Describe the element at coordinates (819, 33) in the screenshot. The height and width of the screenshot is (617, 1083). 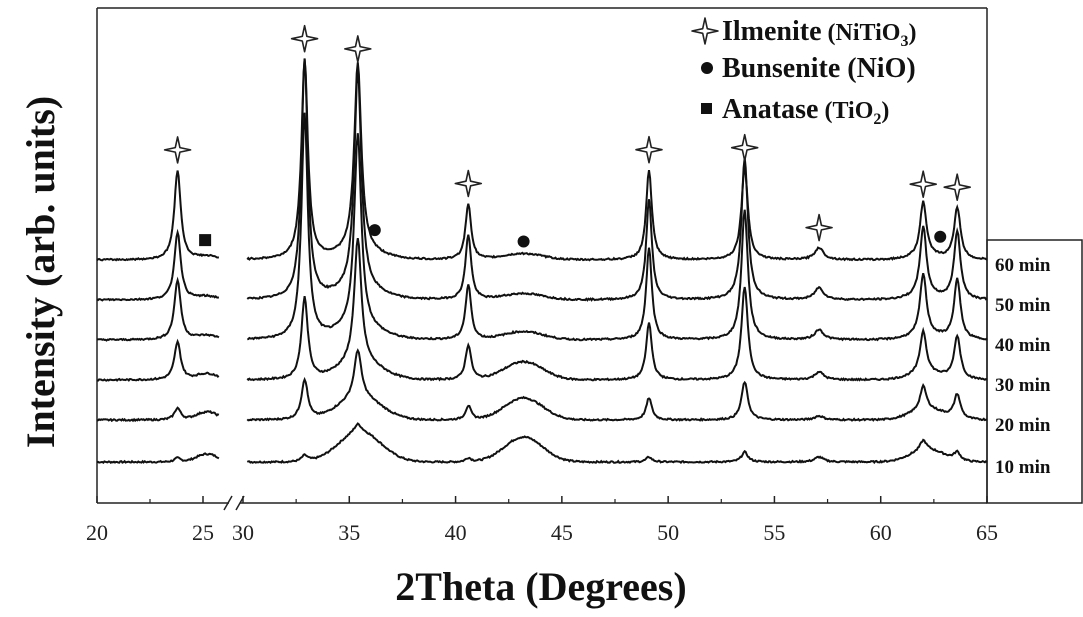
I see `legend-entry-label: Ilmenite (NiTiO3)` at that location.